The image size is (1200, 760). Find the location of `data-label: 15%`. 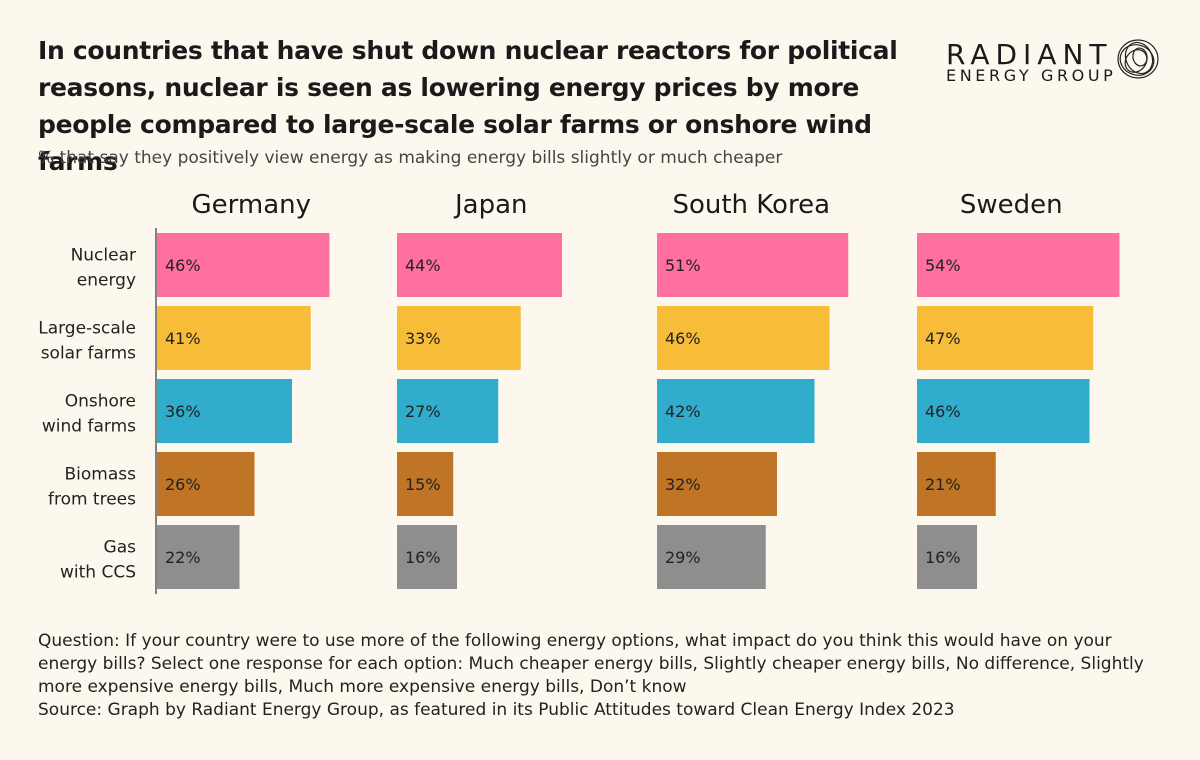

data-label: 15% is located at coordinates (423, 484).